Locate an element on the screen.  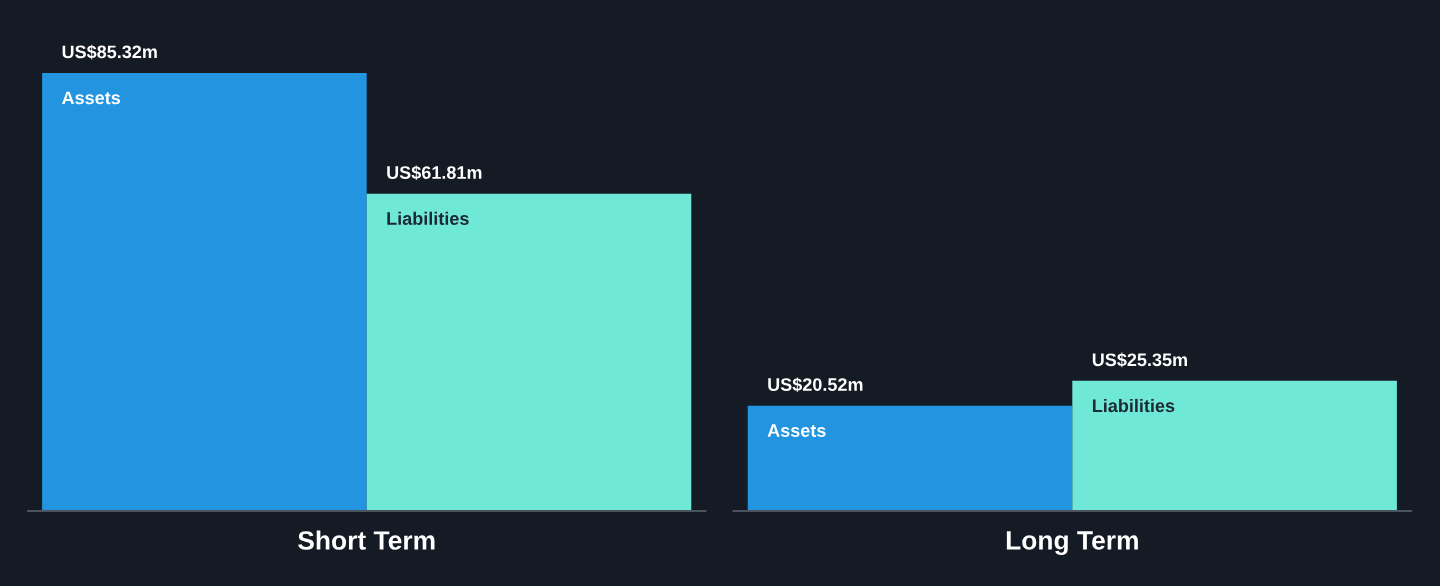
series-label: Liabilities is located at coordinates (428, 218).